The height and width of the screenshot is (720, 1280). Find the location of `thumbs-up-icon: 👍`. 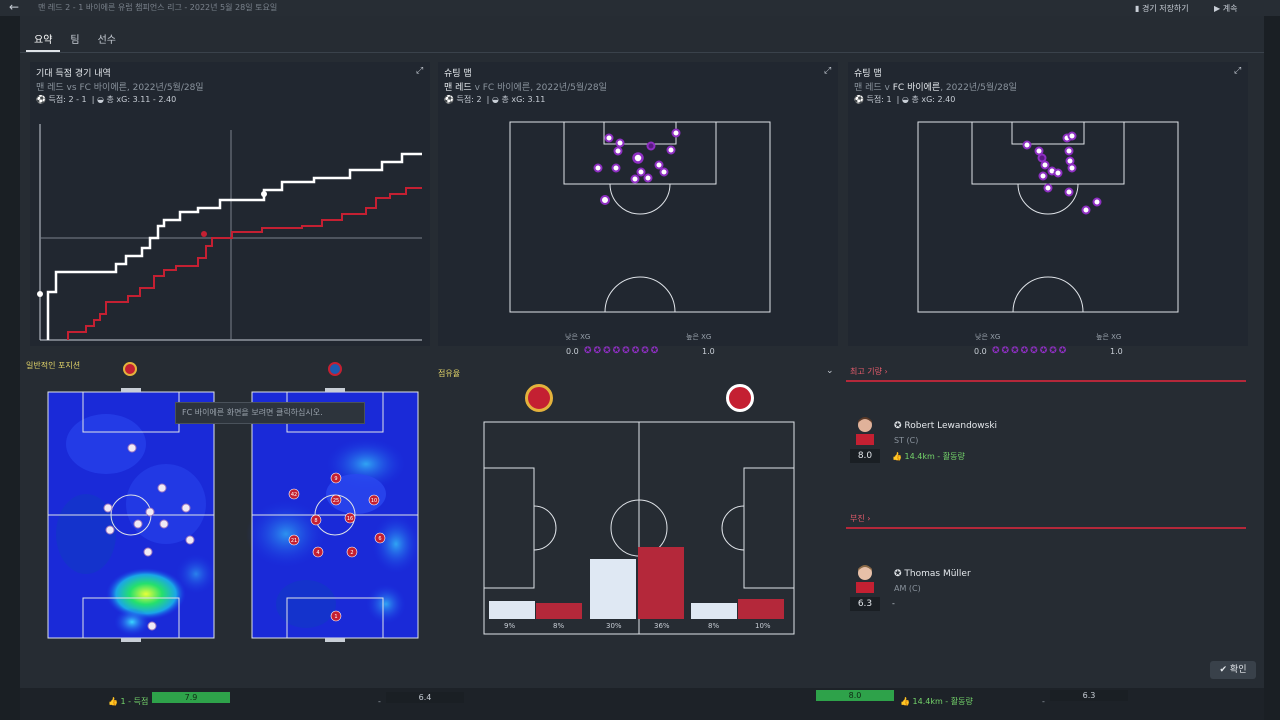

thumbs-up-icon: 👍 is located at coordinates (906, 701).